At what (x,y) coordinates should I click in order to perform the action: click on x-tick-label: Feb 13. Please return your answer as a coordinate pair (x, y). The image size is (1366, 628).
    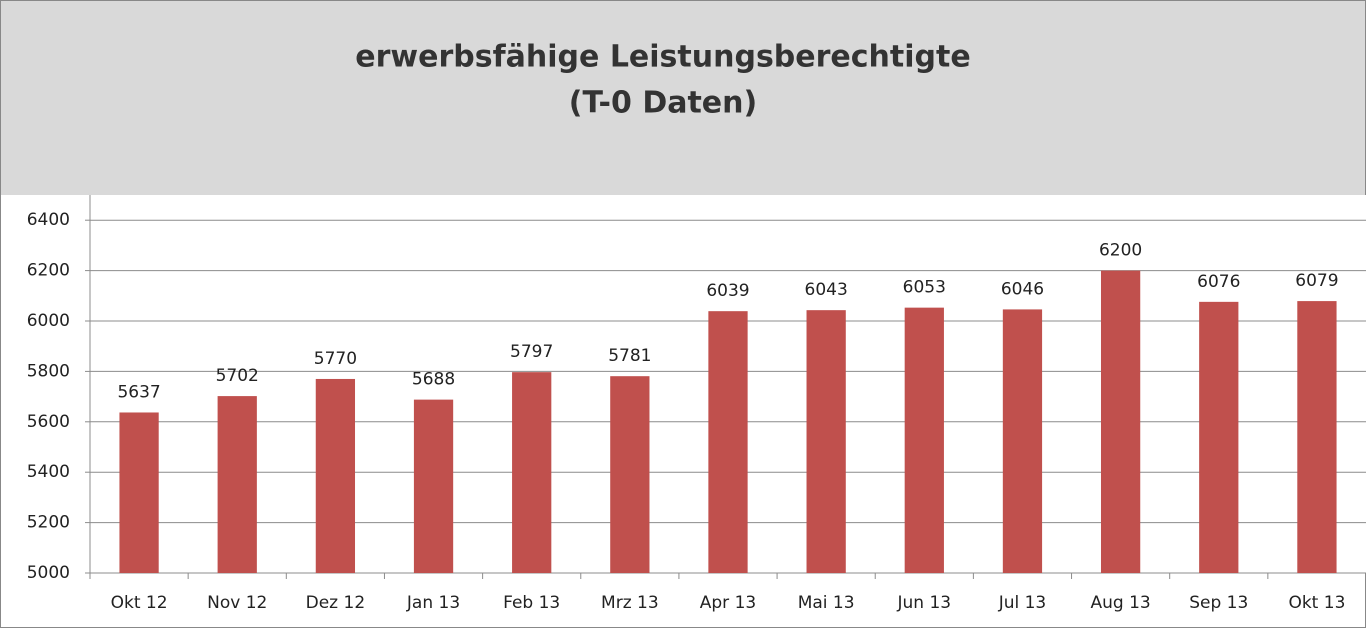
    Looking at the image, I should click on (531, 603).